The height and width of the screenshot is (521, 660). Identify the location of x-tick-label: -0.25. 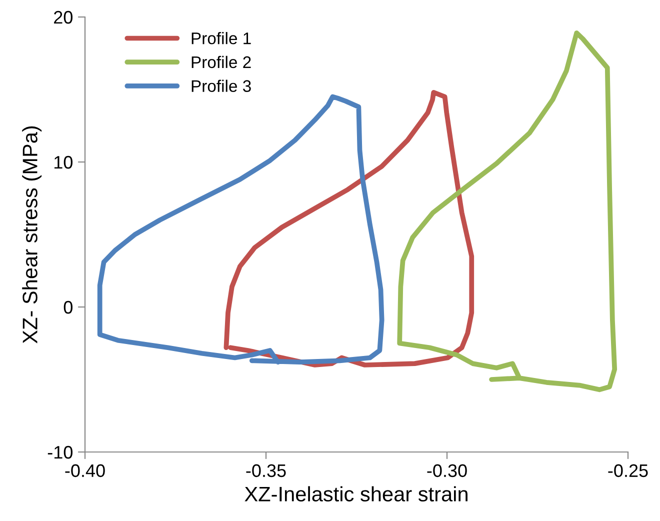
(628, 471).